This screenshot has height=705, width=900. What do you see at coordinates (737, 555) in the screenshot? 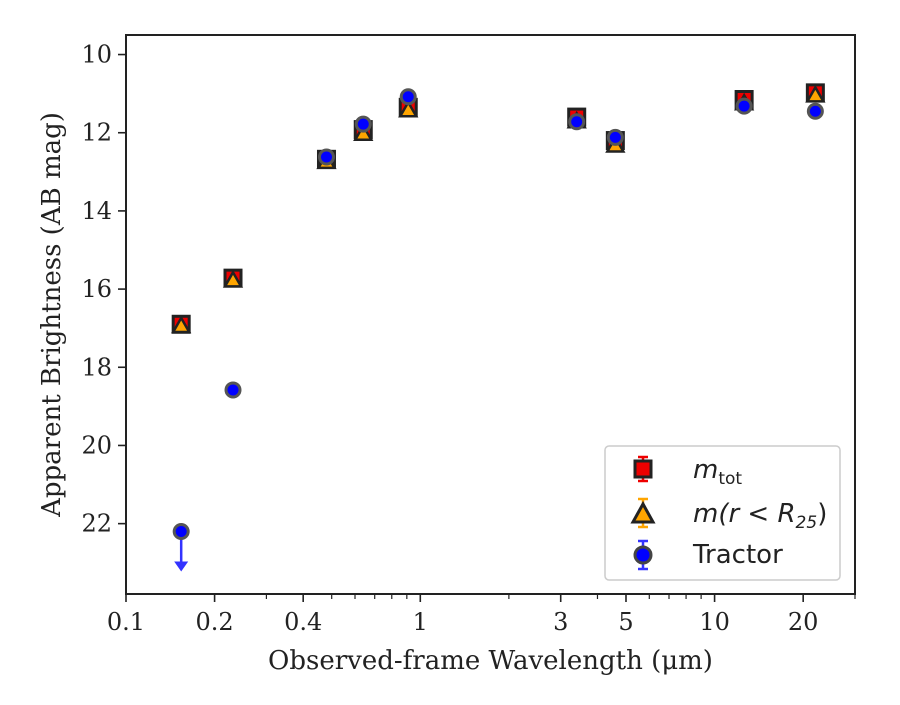
I see `legend-label-tractor: Tractor` at bounding box center [737, 555].